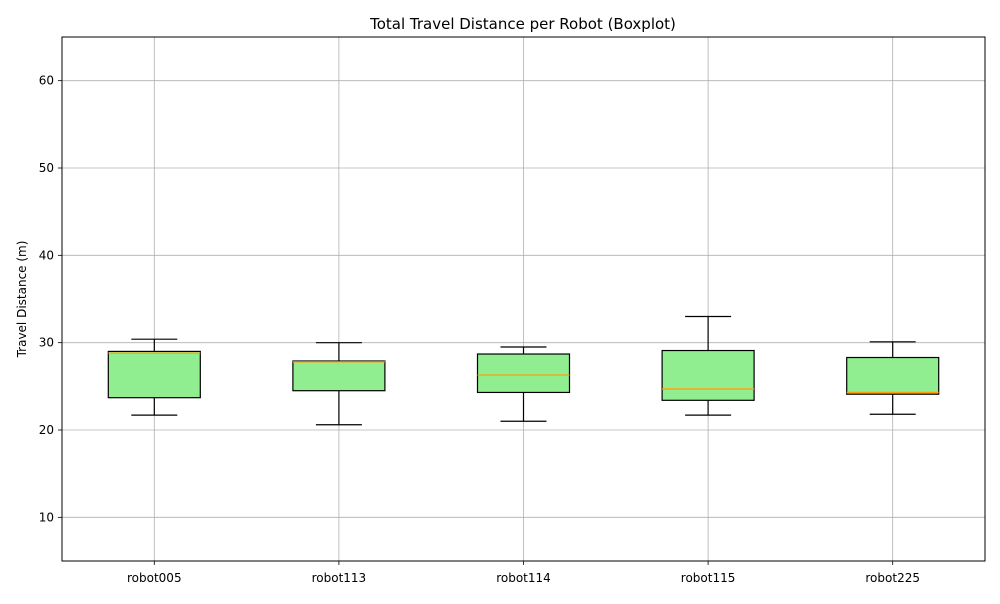  What do you see at coordinates (46, 343) in the screenshot?
I see `y-tick-label: 30` at bounding box center [46, 343].